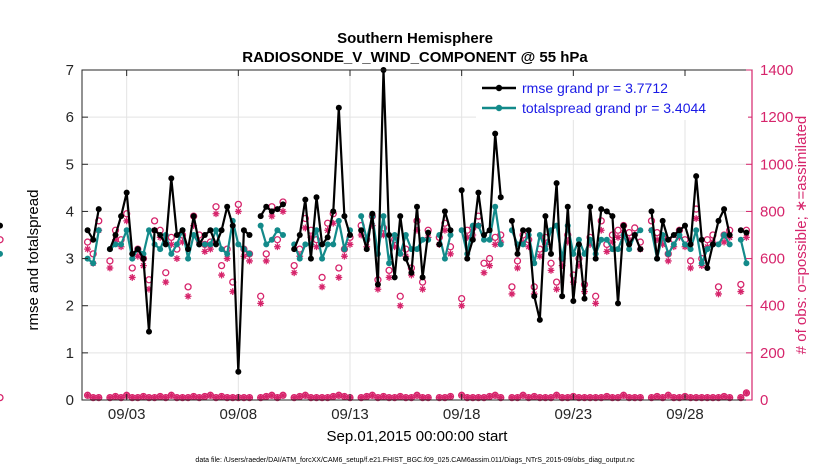 The image size is (830, 470). What do you see at coordinates (574, 414) in the screenshot?
I see `x-tick-label: 09/23` at bounding box center [574, 414].